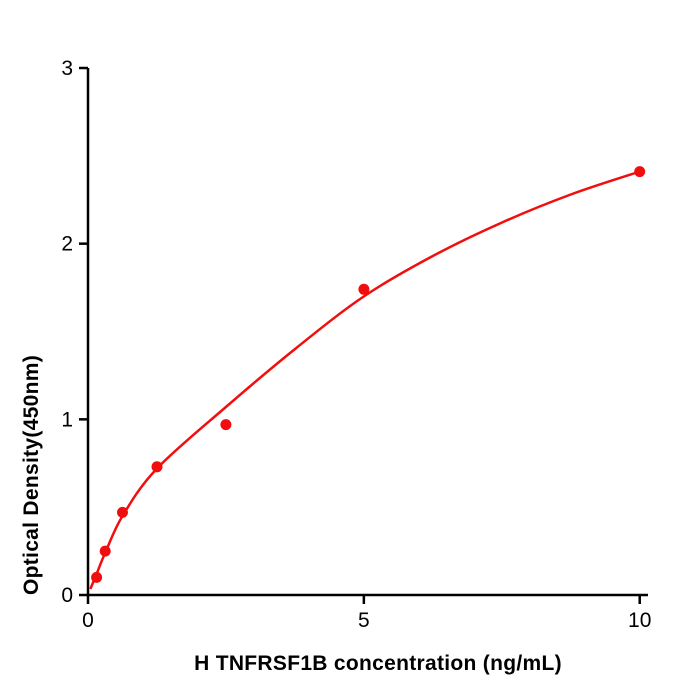 The height and width of the screenshot is (700, 700). What do you see at coordinates (67, 419) in the screenshot?
I see `y-tick-label: 1` at bounding box center [67, 419].